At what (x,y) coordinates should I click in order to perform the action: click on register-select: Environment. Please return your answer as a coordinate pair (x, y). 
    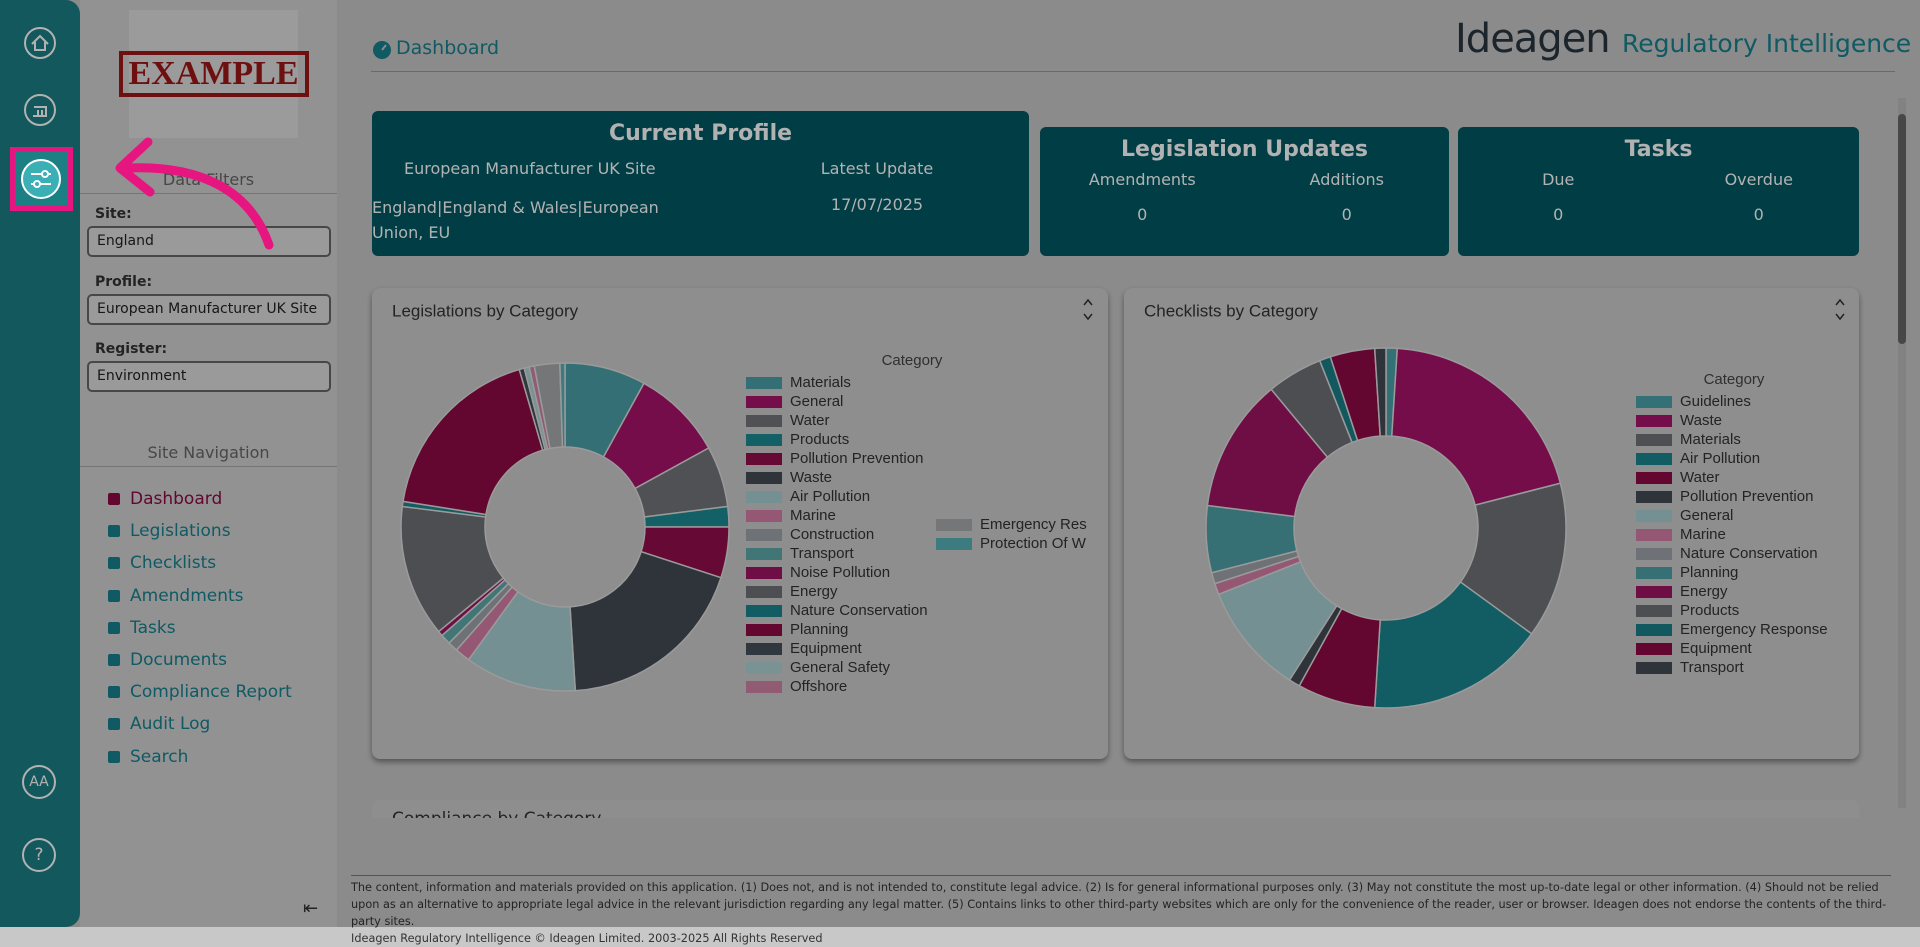
    Looking at the image, I should click on (209, 376).